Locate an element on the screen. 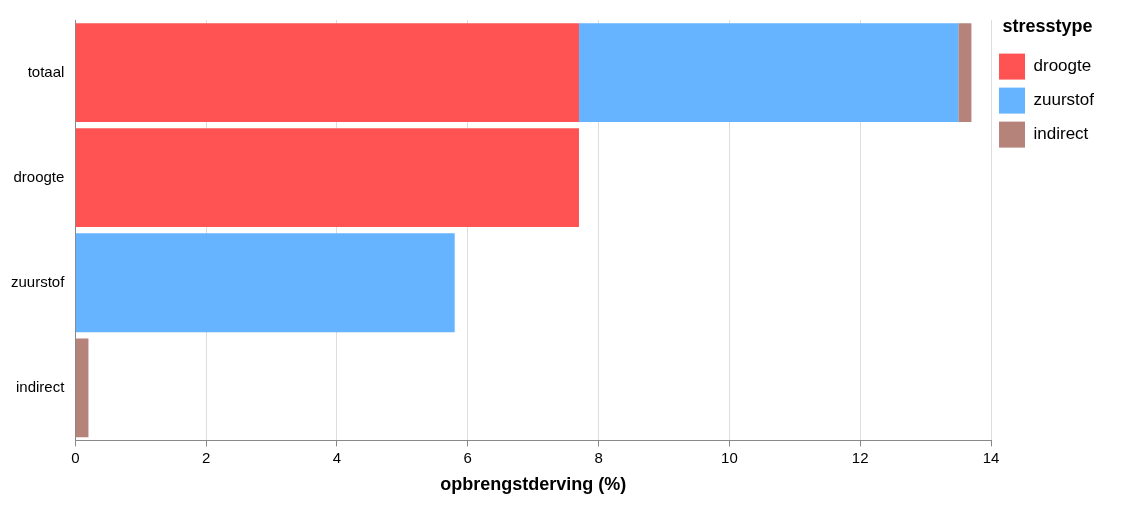  legend-label: zuurstof is located at coordinates (1064, 100).